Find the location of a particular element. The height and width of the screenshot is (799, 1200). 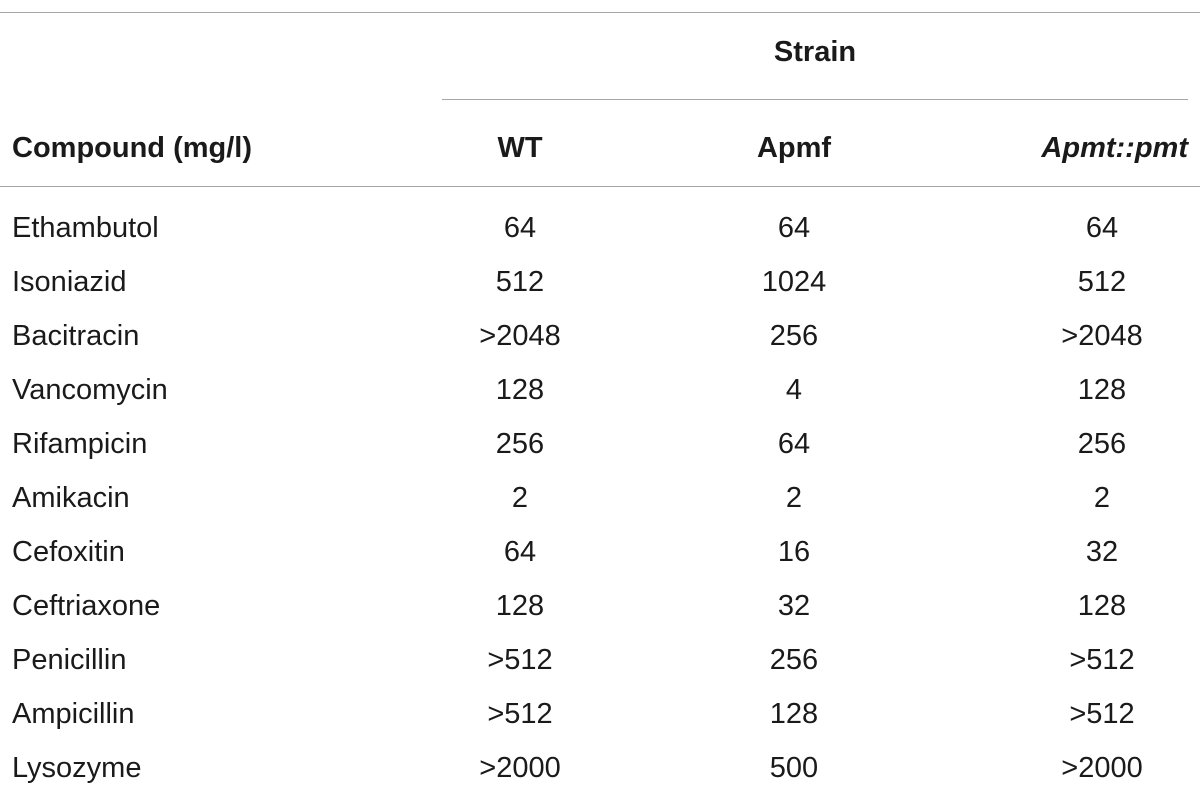

table-row: Lysozyme >2000 500 >2000 is located at coordinates (600, 768).